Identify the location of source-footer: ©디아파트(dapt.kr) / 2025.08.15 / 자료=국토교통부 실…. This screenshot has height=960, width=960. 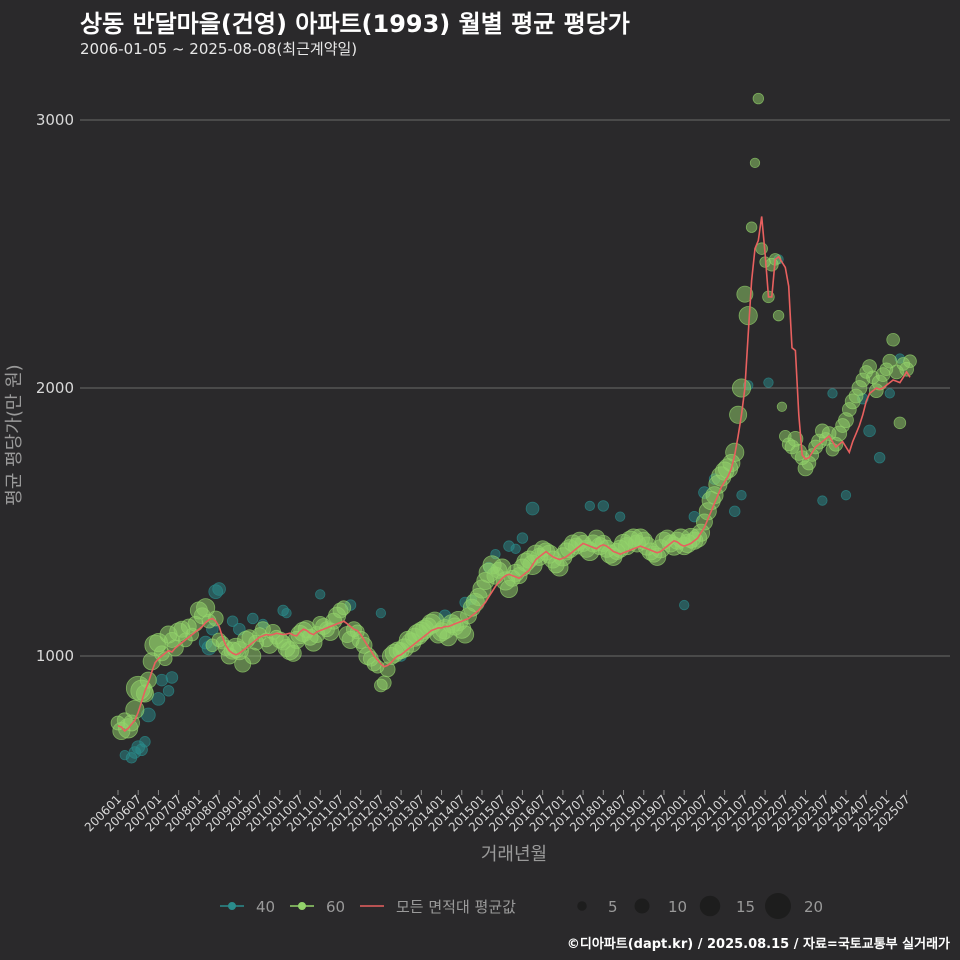
(758, 944).